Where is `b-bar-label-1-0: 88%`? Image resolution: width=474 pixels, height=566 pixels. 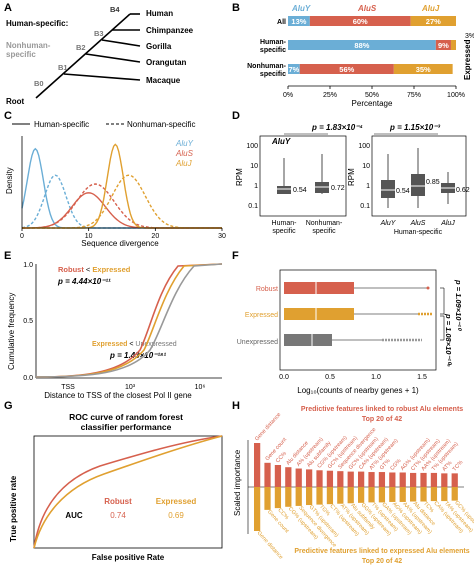
b-bar-label-1-0: 88% is located at coordinates (361, 45).